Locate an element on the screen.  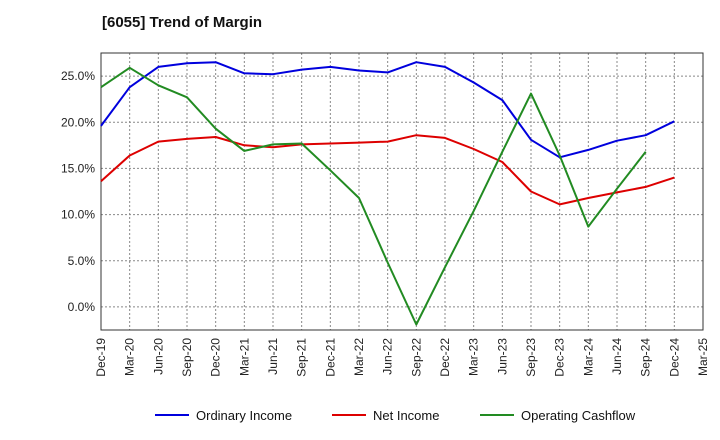
x-tick-label: Jun-20 is located at coordinates (158, 356).